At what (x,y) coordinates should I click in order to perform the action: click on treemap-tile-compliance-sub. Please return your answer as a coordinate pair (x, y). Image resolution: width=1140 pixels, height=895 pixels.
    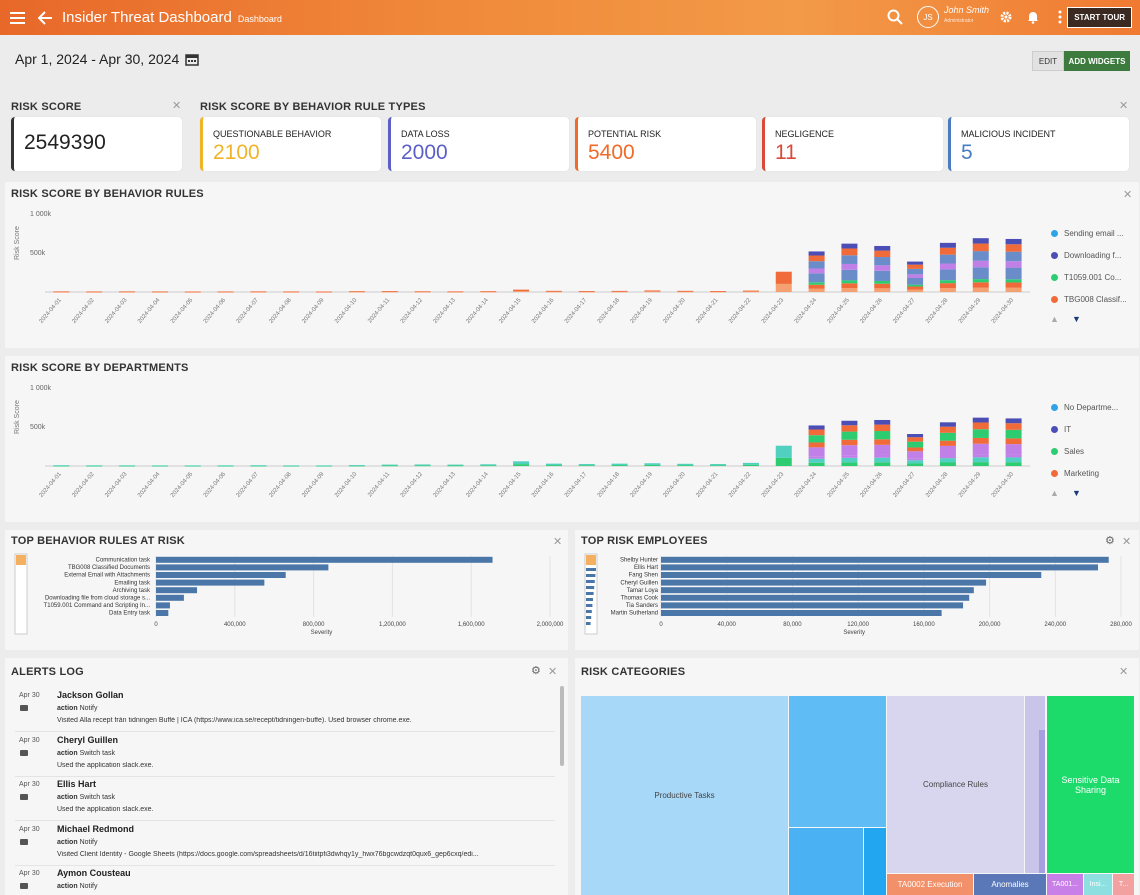
    Looking at the image, I should click on (1042, 801).